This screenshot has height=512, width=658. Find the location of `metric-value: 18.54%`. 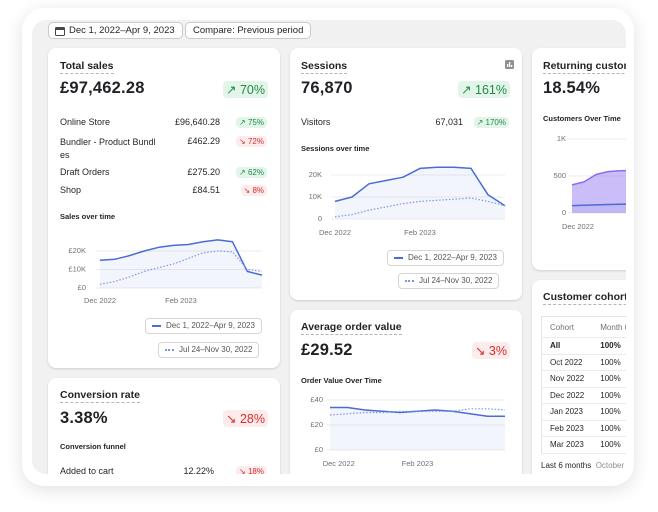

metric-value: 18.54% is located at coordinates (572, 88).